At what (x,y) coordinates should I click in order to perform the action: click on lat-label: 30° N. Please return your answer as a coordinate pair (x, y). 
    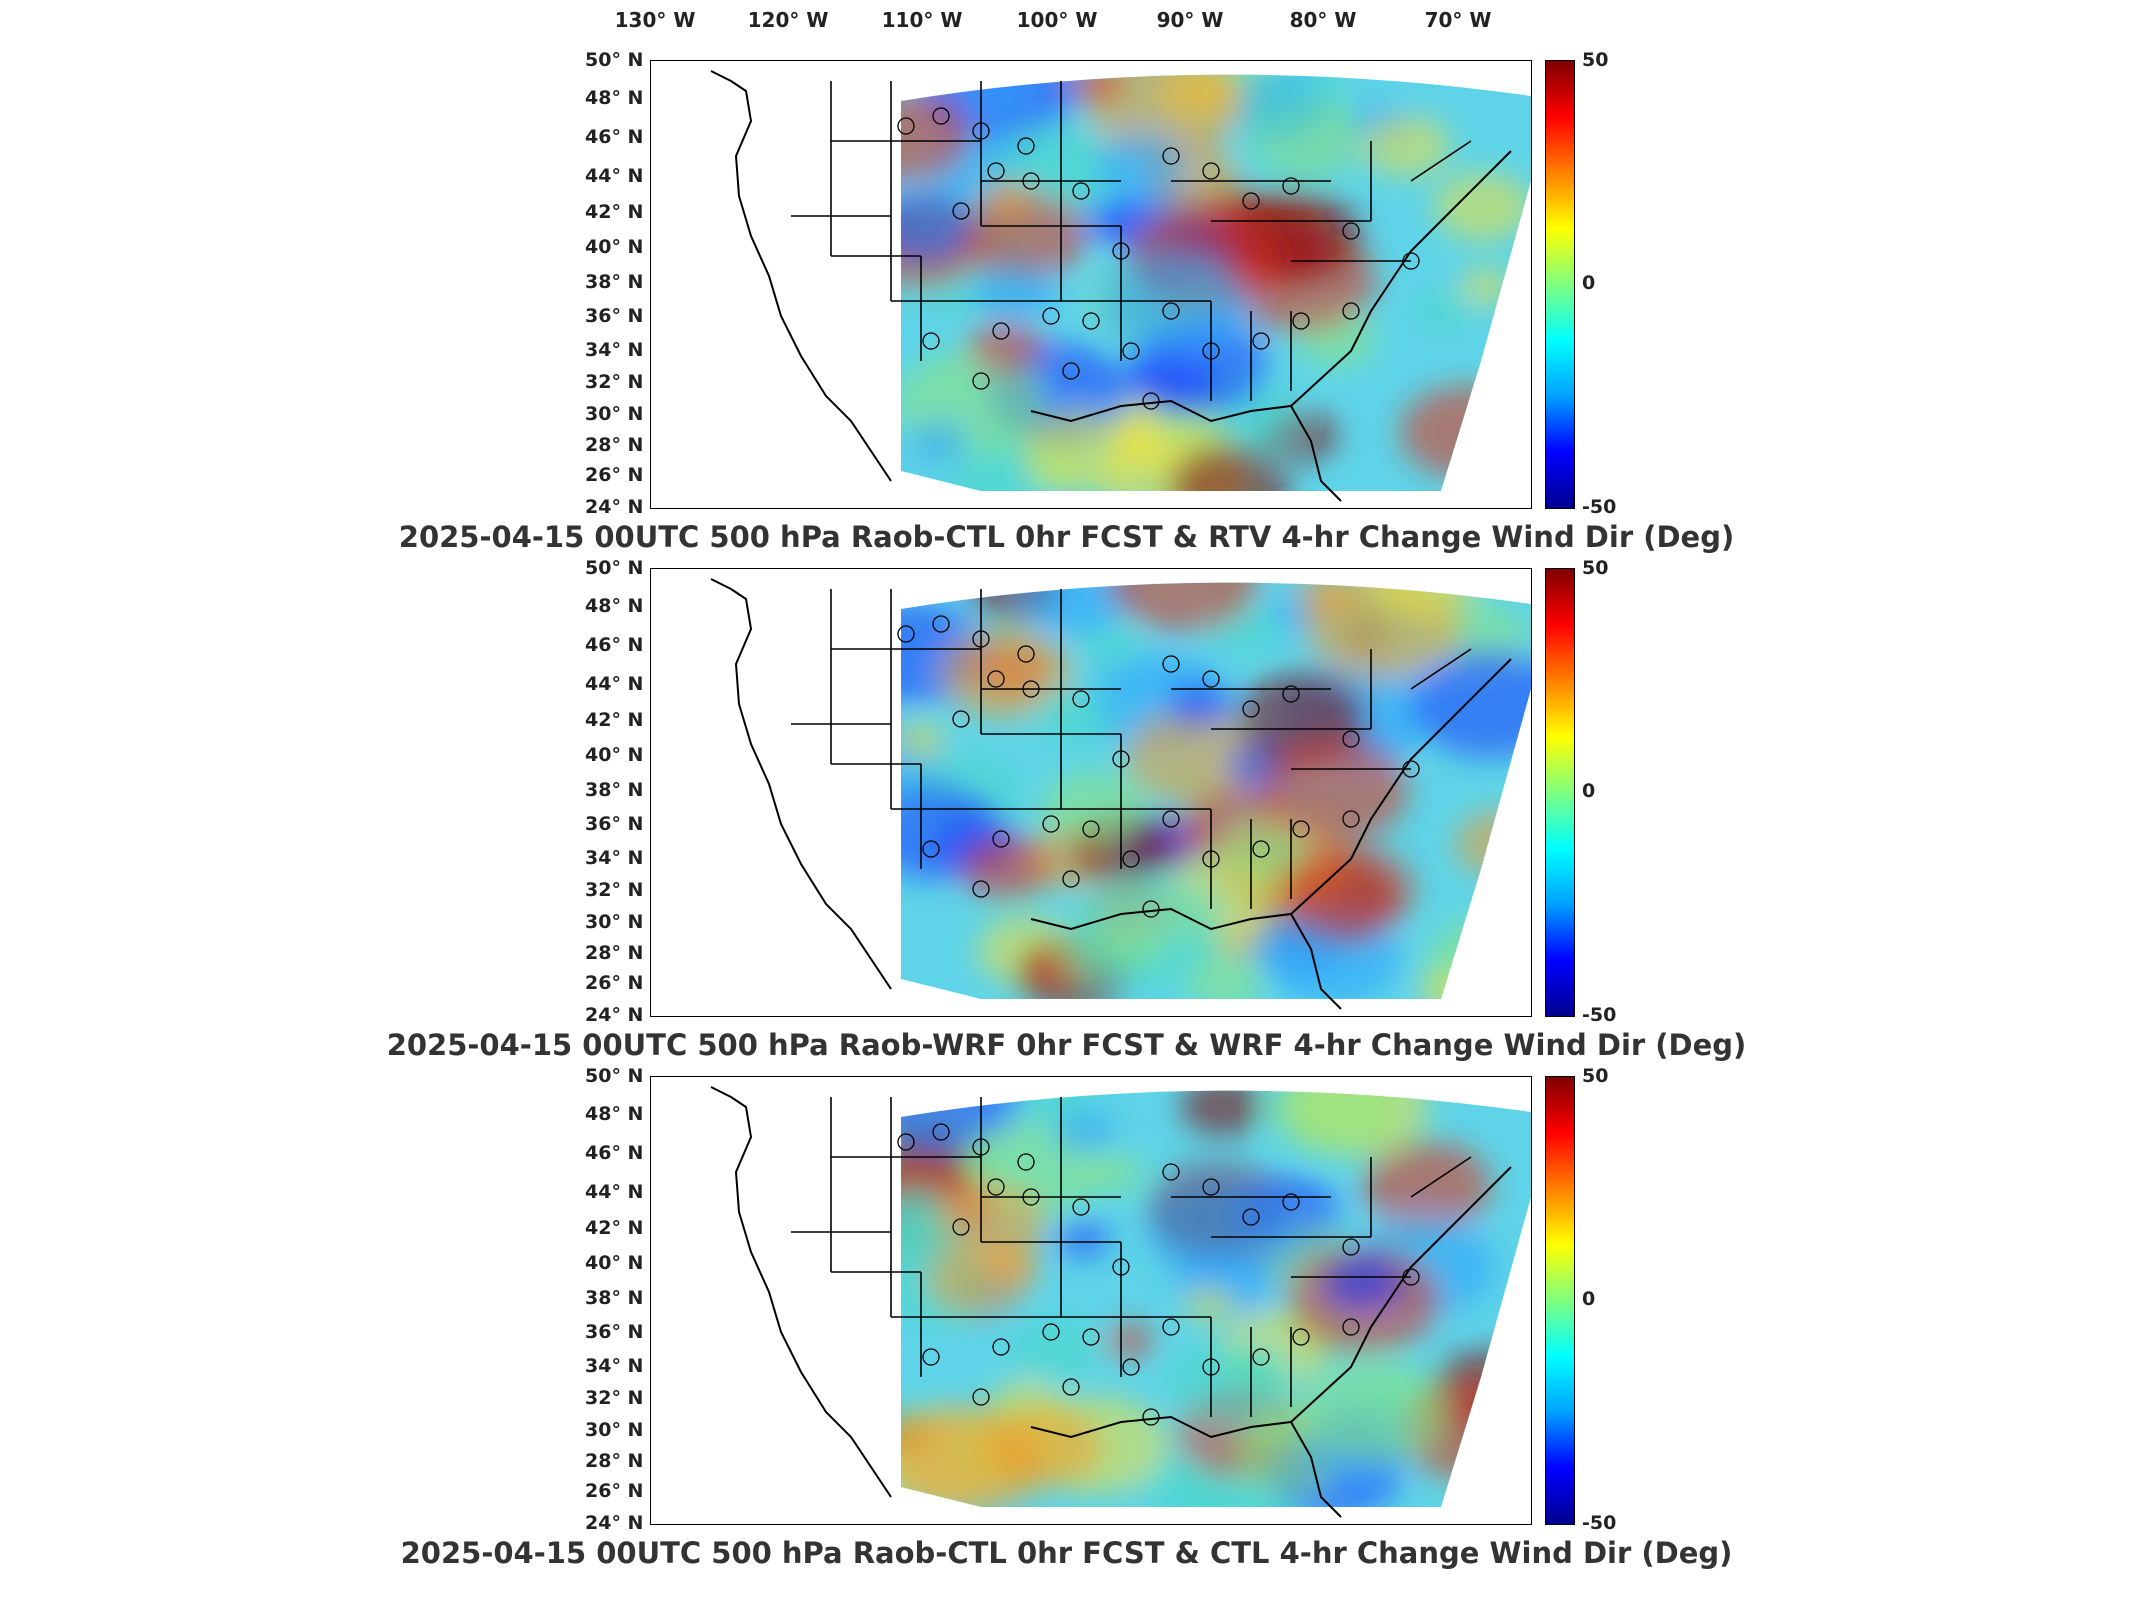
    Looking at the image, I should click on (614, 1430).